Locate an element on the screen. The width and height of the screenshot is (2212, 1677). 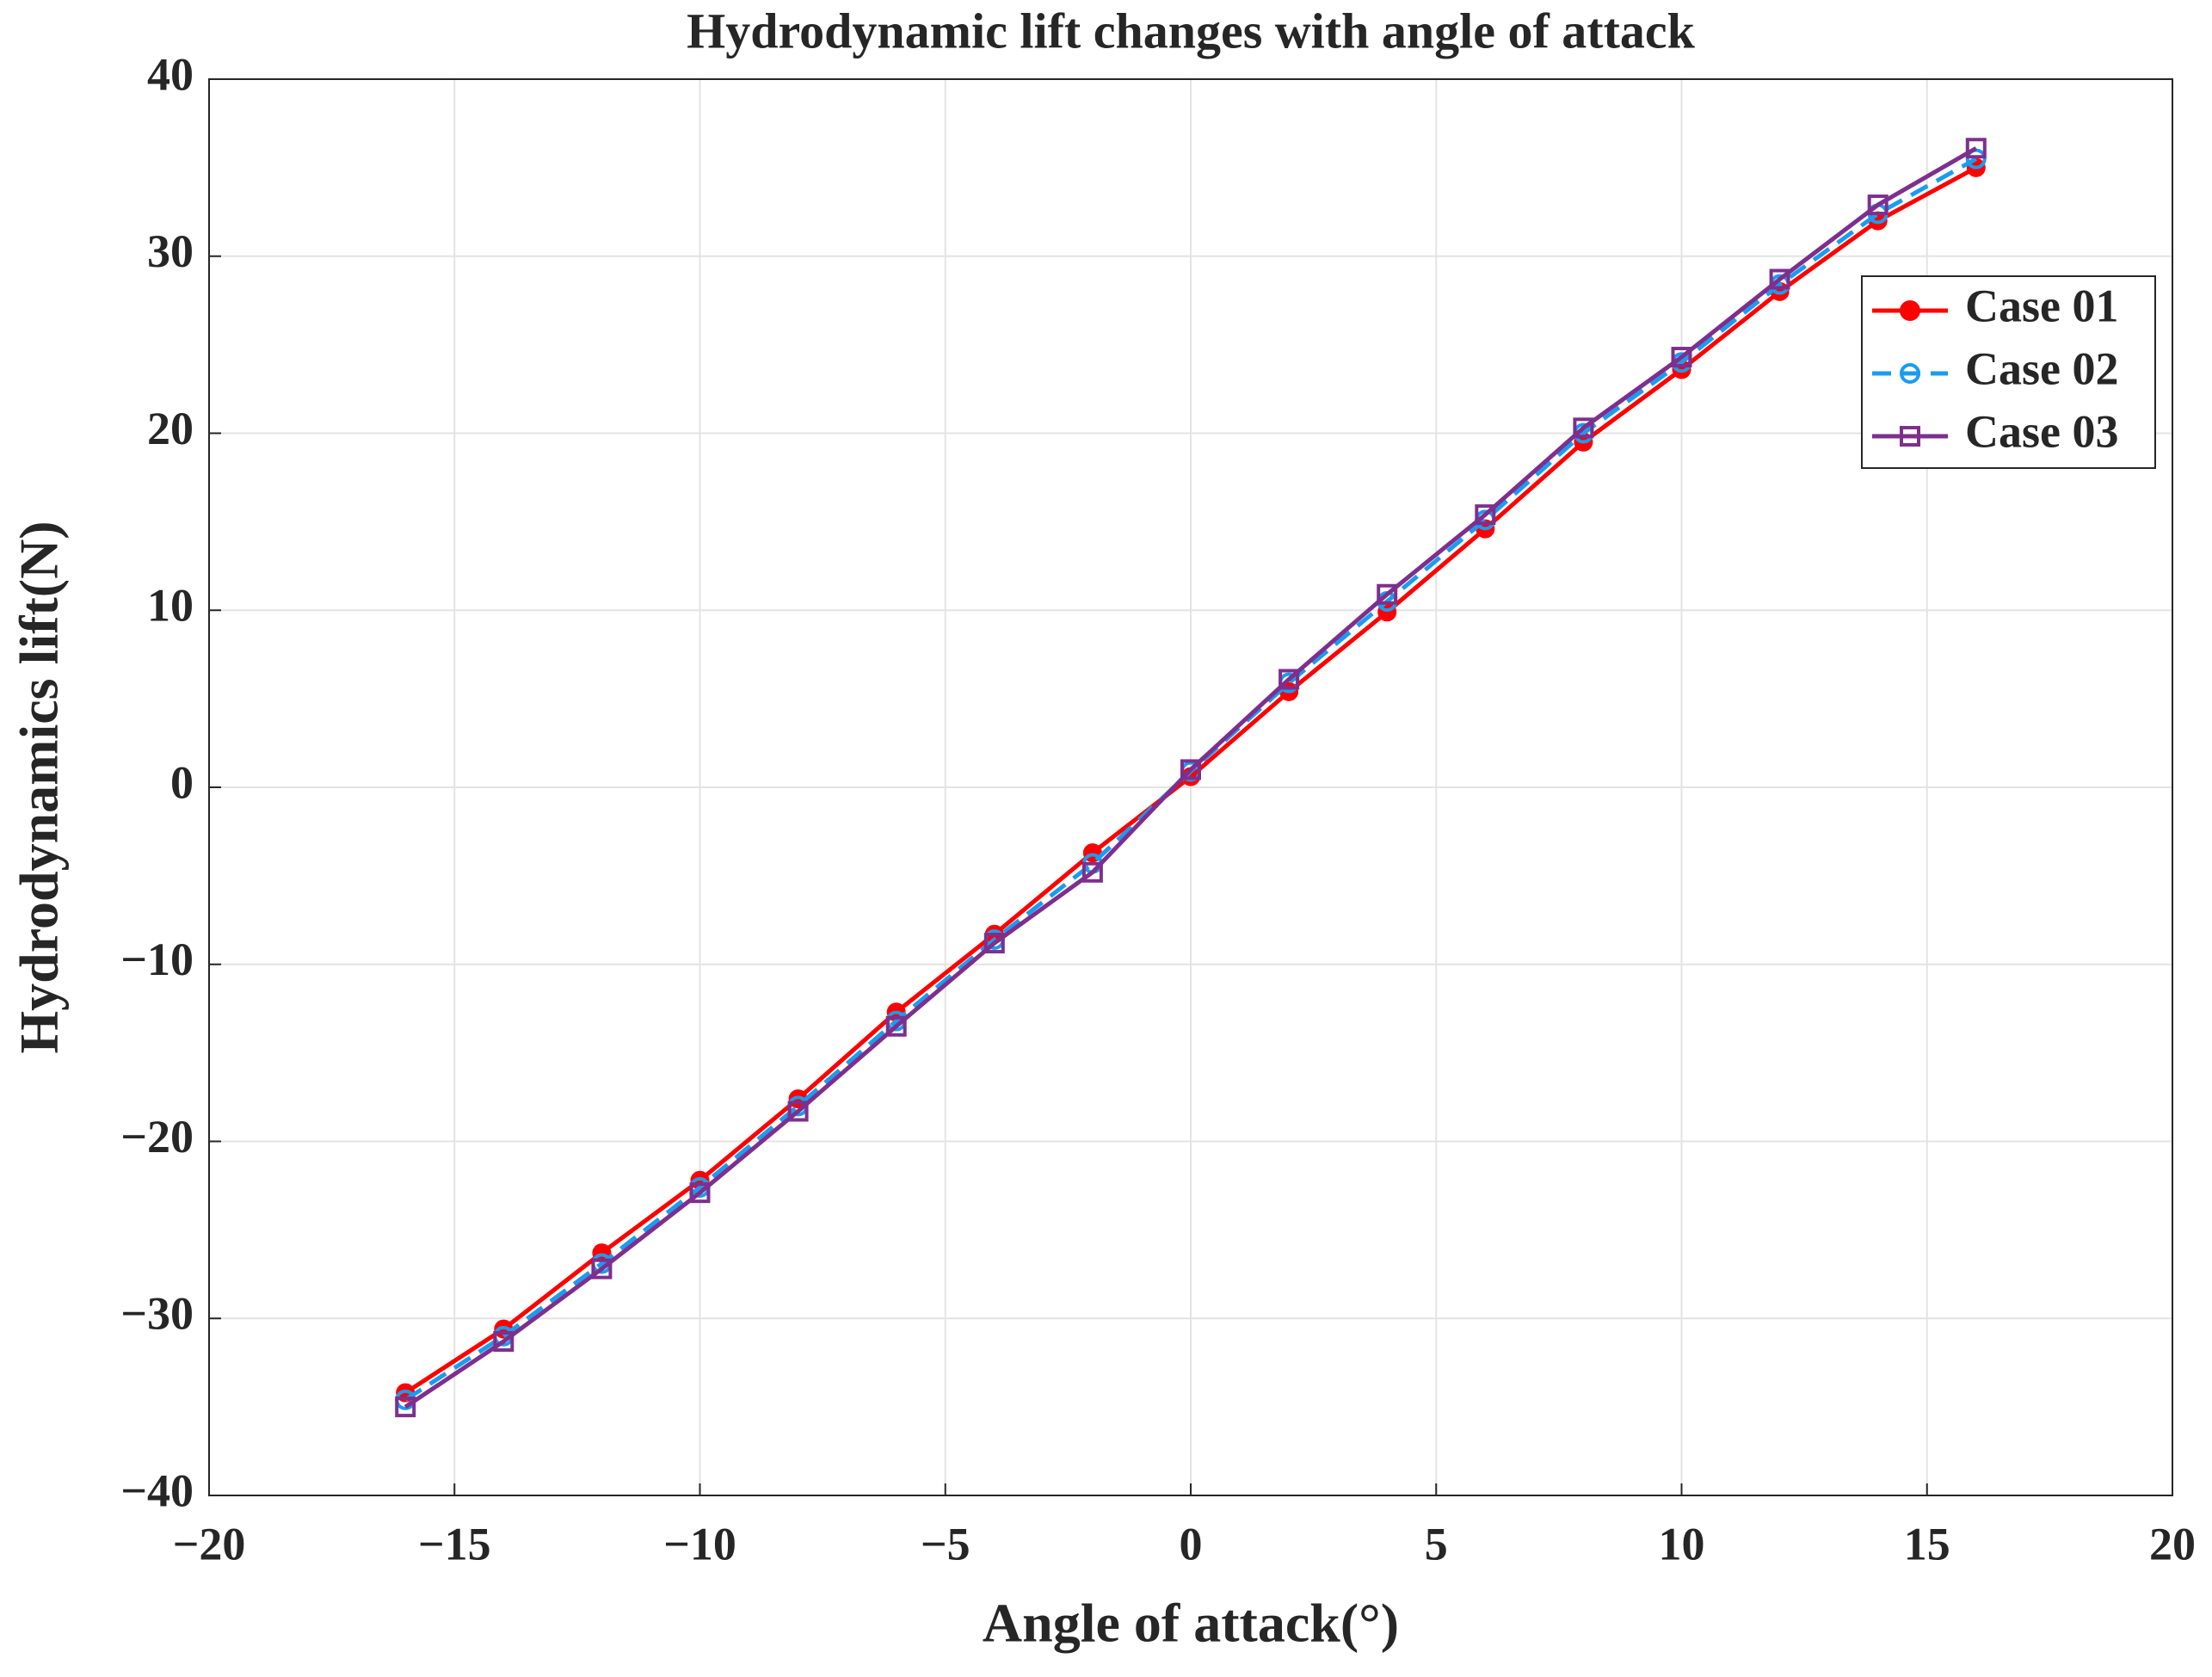
x-tick-label: 10 is located at coordinates (1682, 1544).